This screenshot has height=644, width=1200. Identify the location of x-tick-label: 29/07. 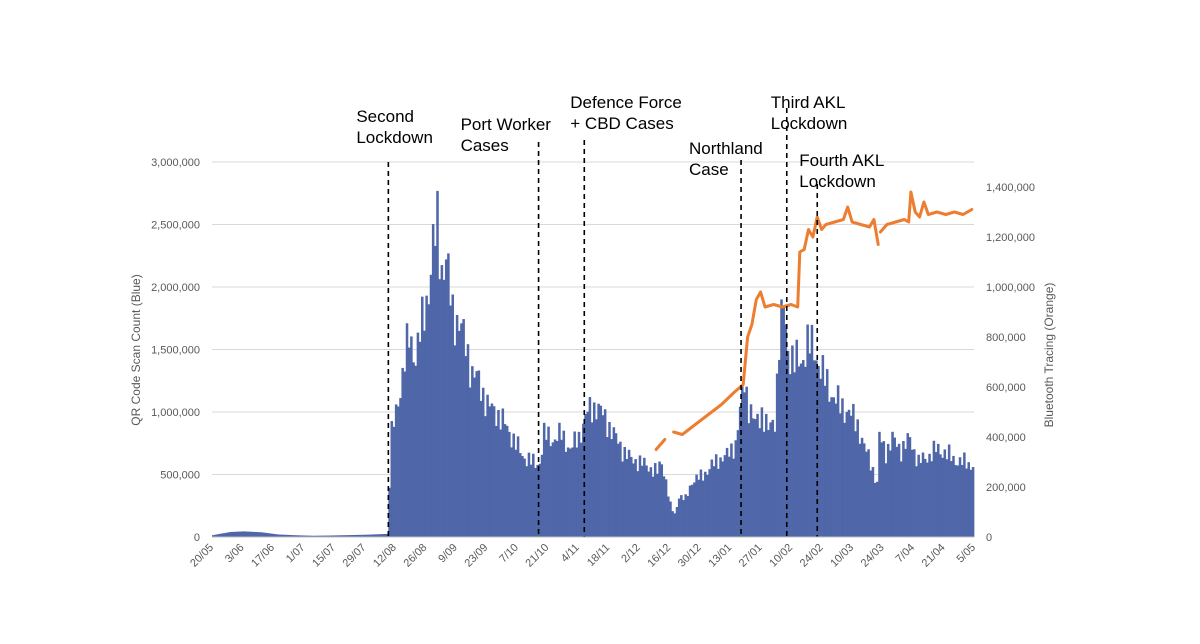
(355, 556).